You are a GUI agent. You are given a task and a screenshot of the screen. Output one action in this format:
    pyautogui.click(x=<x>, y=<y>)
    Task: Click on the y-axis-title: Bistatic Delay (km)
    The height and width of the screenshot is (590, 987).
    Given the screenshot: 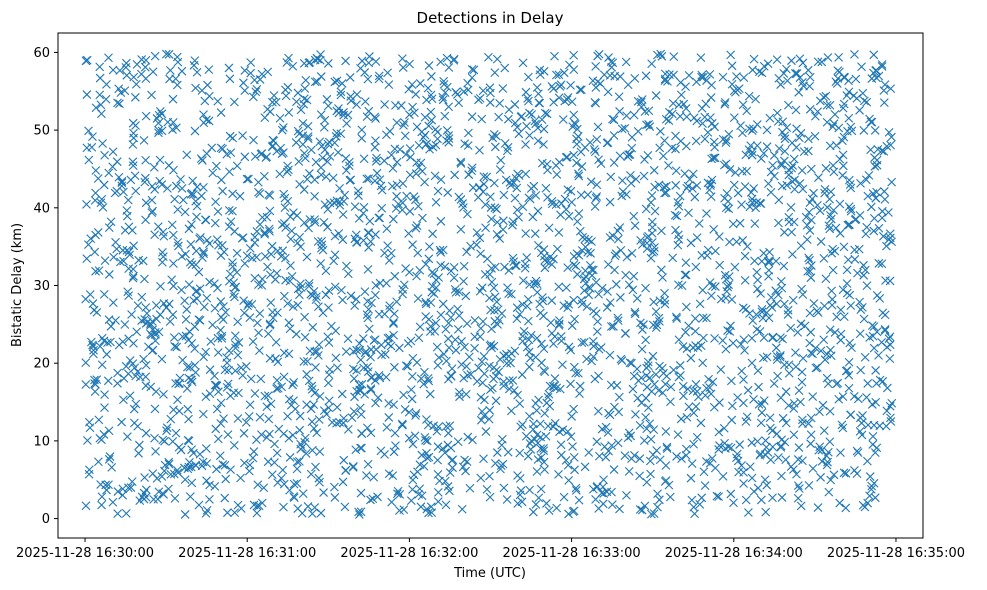 What is the action you would take?
    pyautogui.click(x=17, y=285)
    